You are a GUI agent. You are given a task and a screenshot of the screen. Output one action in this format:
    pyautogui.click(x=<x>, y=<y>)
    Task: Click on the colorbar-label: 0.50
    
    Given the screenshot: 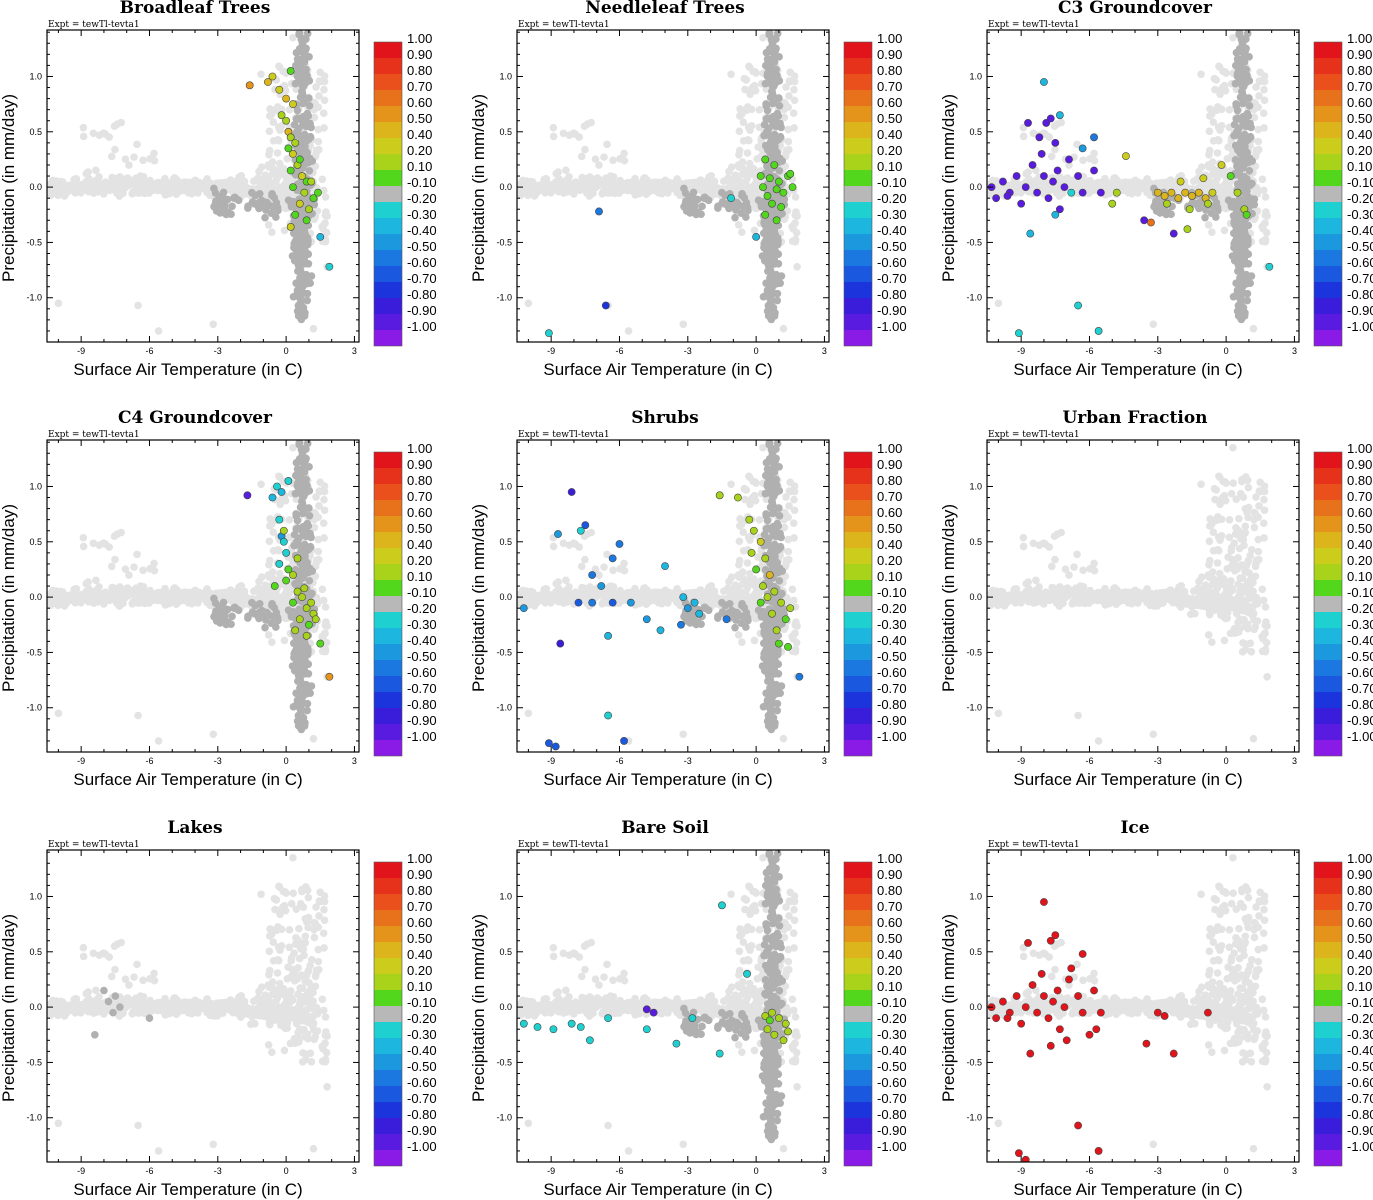 What is the action you would take?
    pyautogui.click(x=419, y=118)
    